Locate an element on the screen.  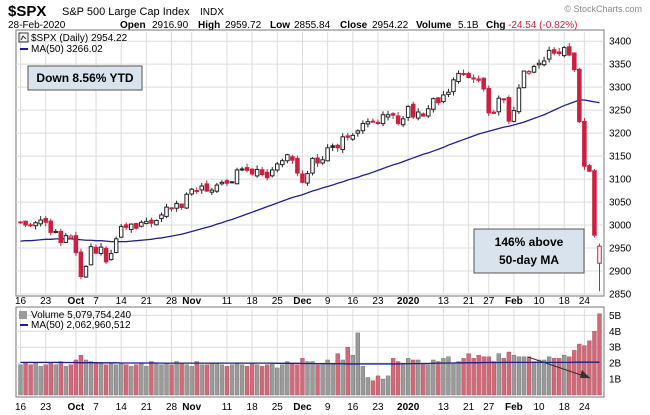
ytd-annotation-text: Down 8.56% YTD is located at coordinates (84, 78).